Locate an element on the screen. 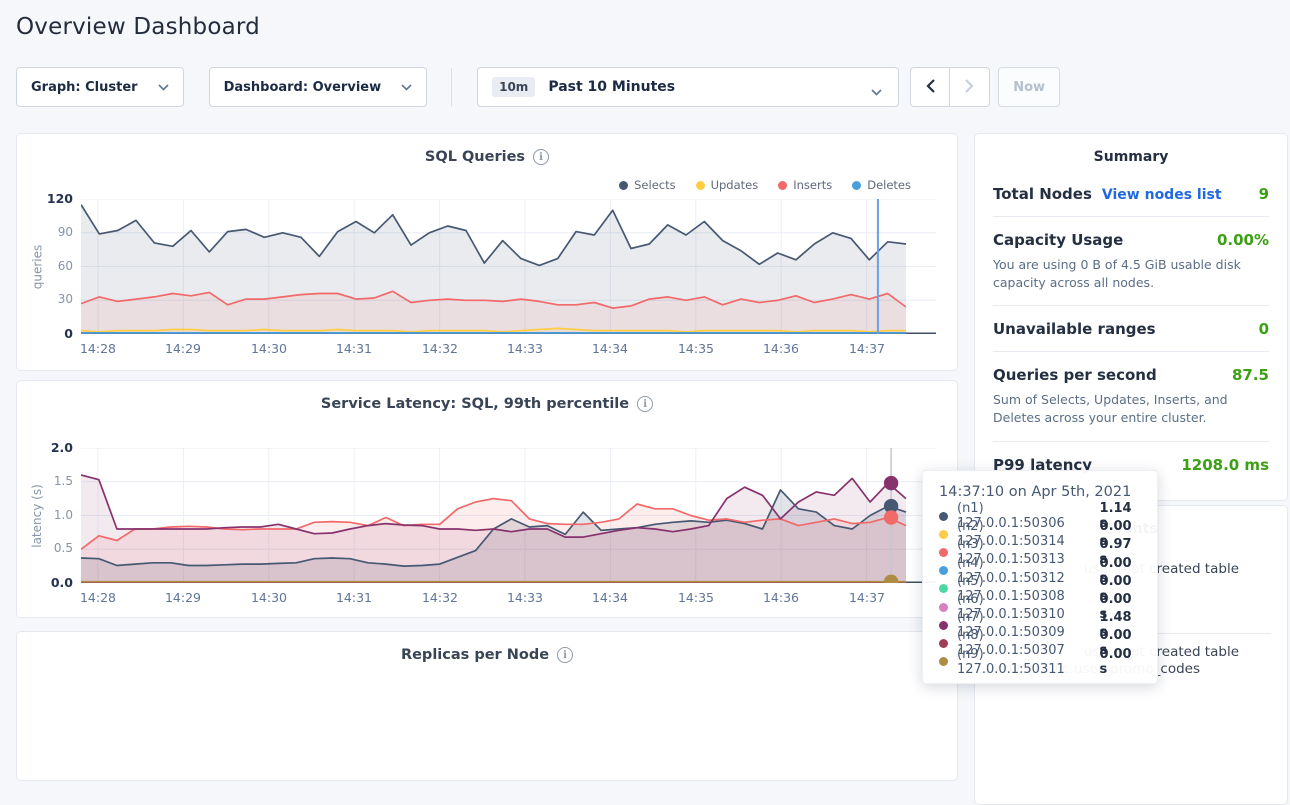 The height and width of the screenshot is (805, 1290). summary-title: Summary is located at coordinates (1131, 157).